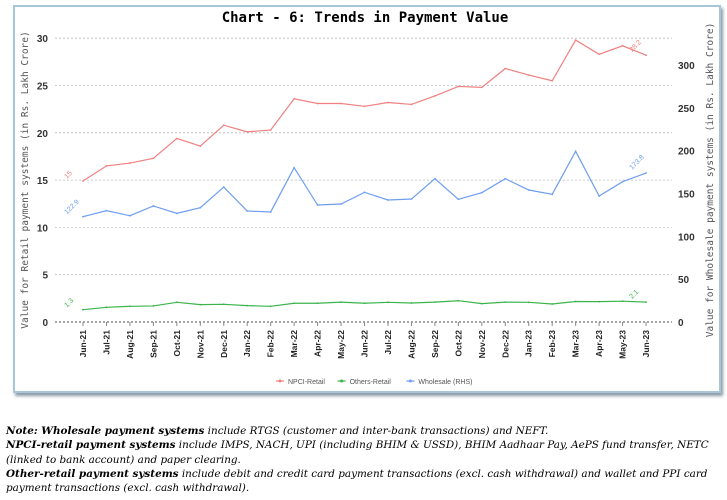  What do you see at coordinates (247, 343) in the screenshot?
I see `x-tick-label: Jan-22` at bounding box center [247, 343].